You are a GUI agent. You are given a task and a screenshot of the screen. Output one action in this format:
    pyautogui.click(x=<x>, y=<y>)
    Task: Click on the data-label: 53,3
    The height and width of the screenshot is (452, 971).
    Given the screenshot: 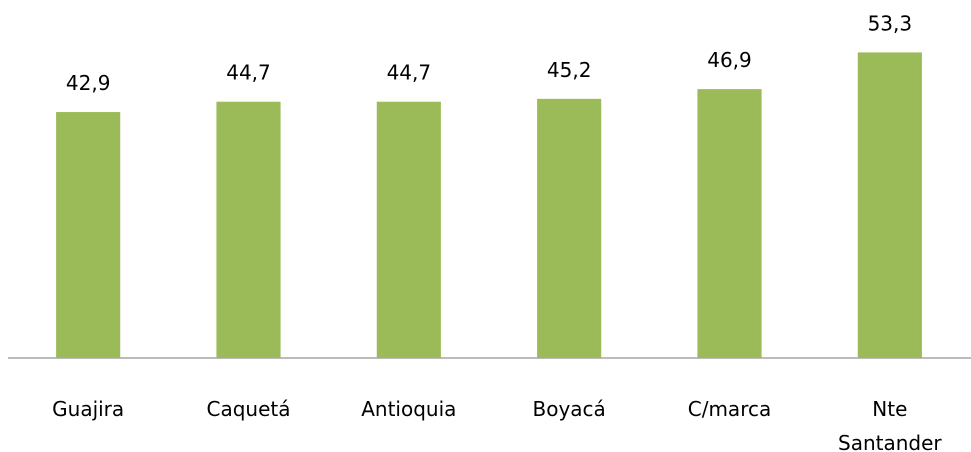 What is the action you would take?
    pyautogui.click(x=890, y=23)
    